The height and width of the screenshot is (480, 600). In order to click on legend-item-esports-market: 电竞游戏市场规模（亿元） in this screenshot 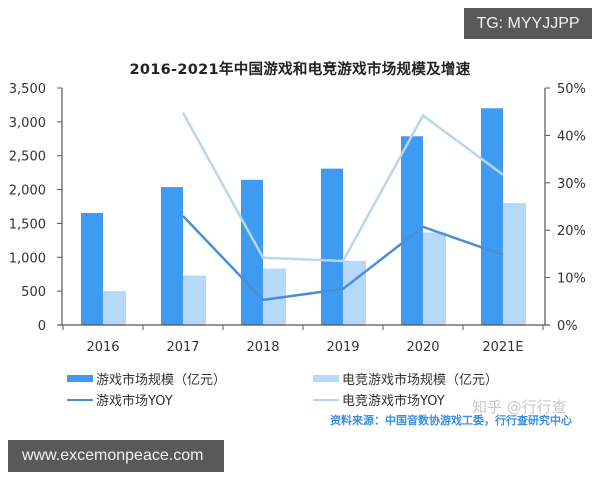, I will do `click(405, 378)`.